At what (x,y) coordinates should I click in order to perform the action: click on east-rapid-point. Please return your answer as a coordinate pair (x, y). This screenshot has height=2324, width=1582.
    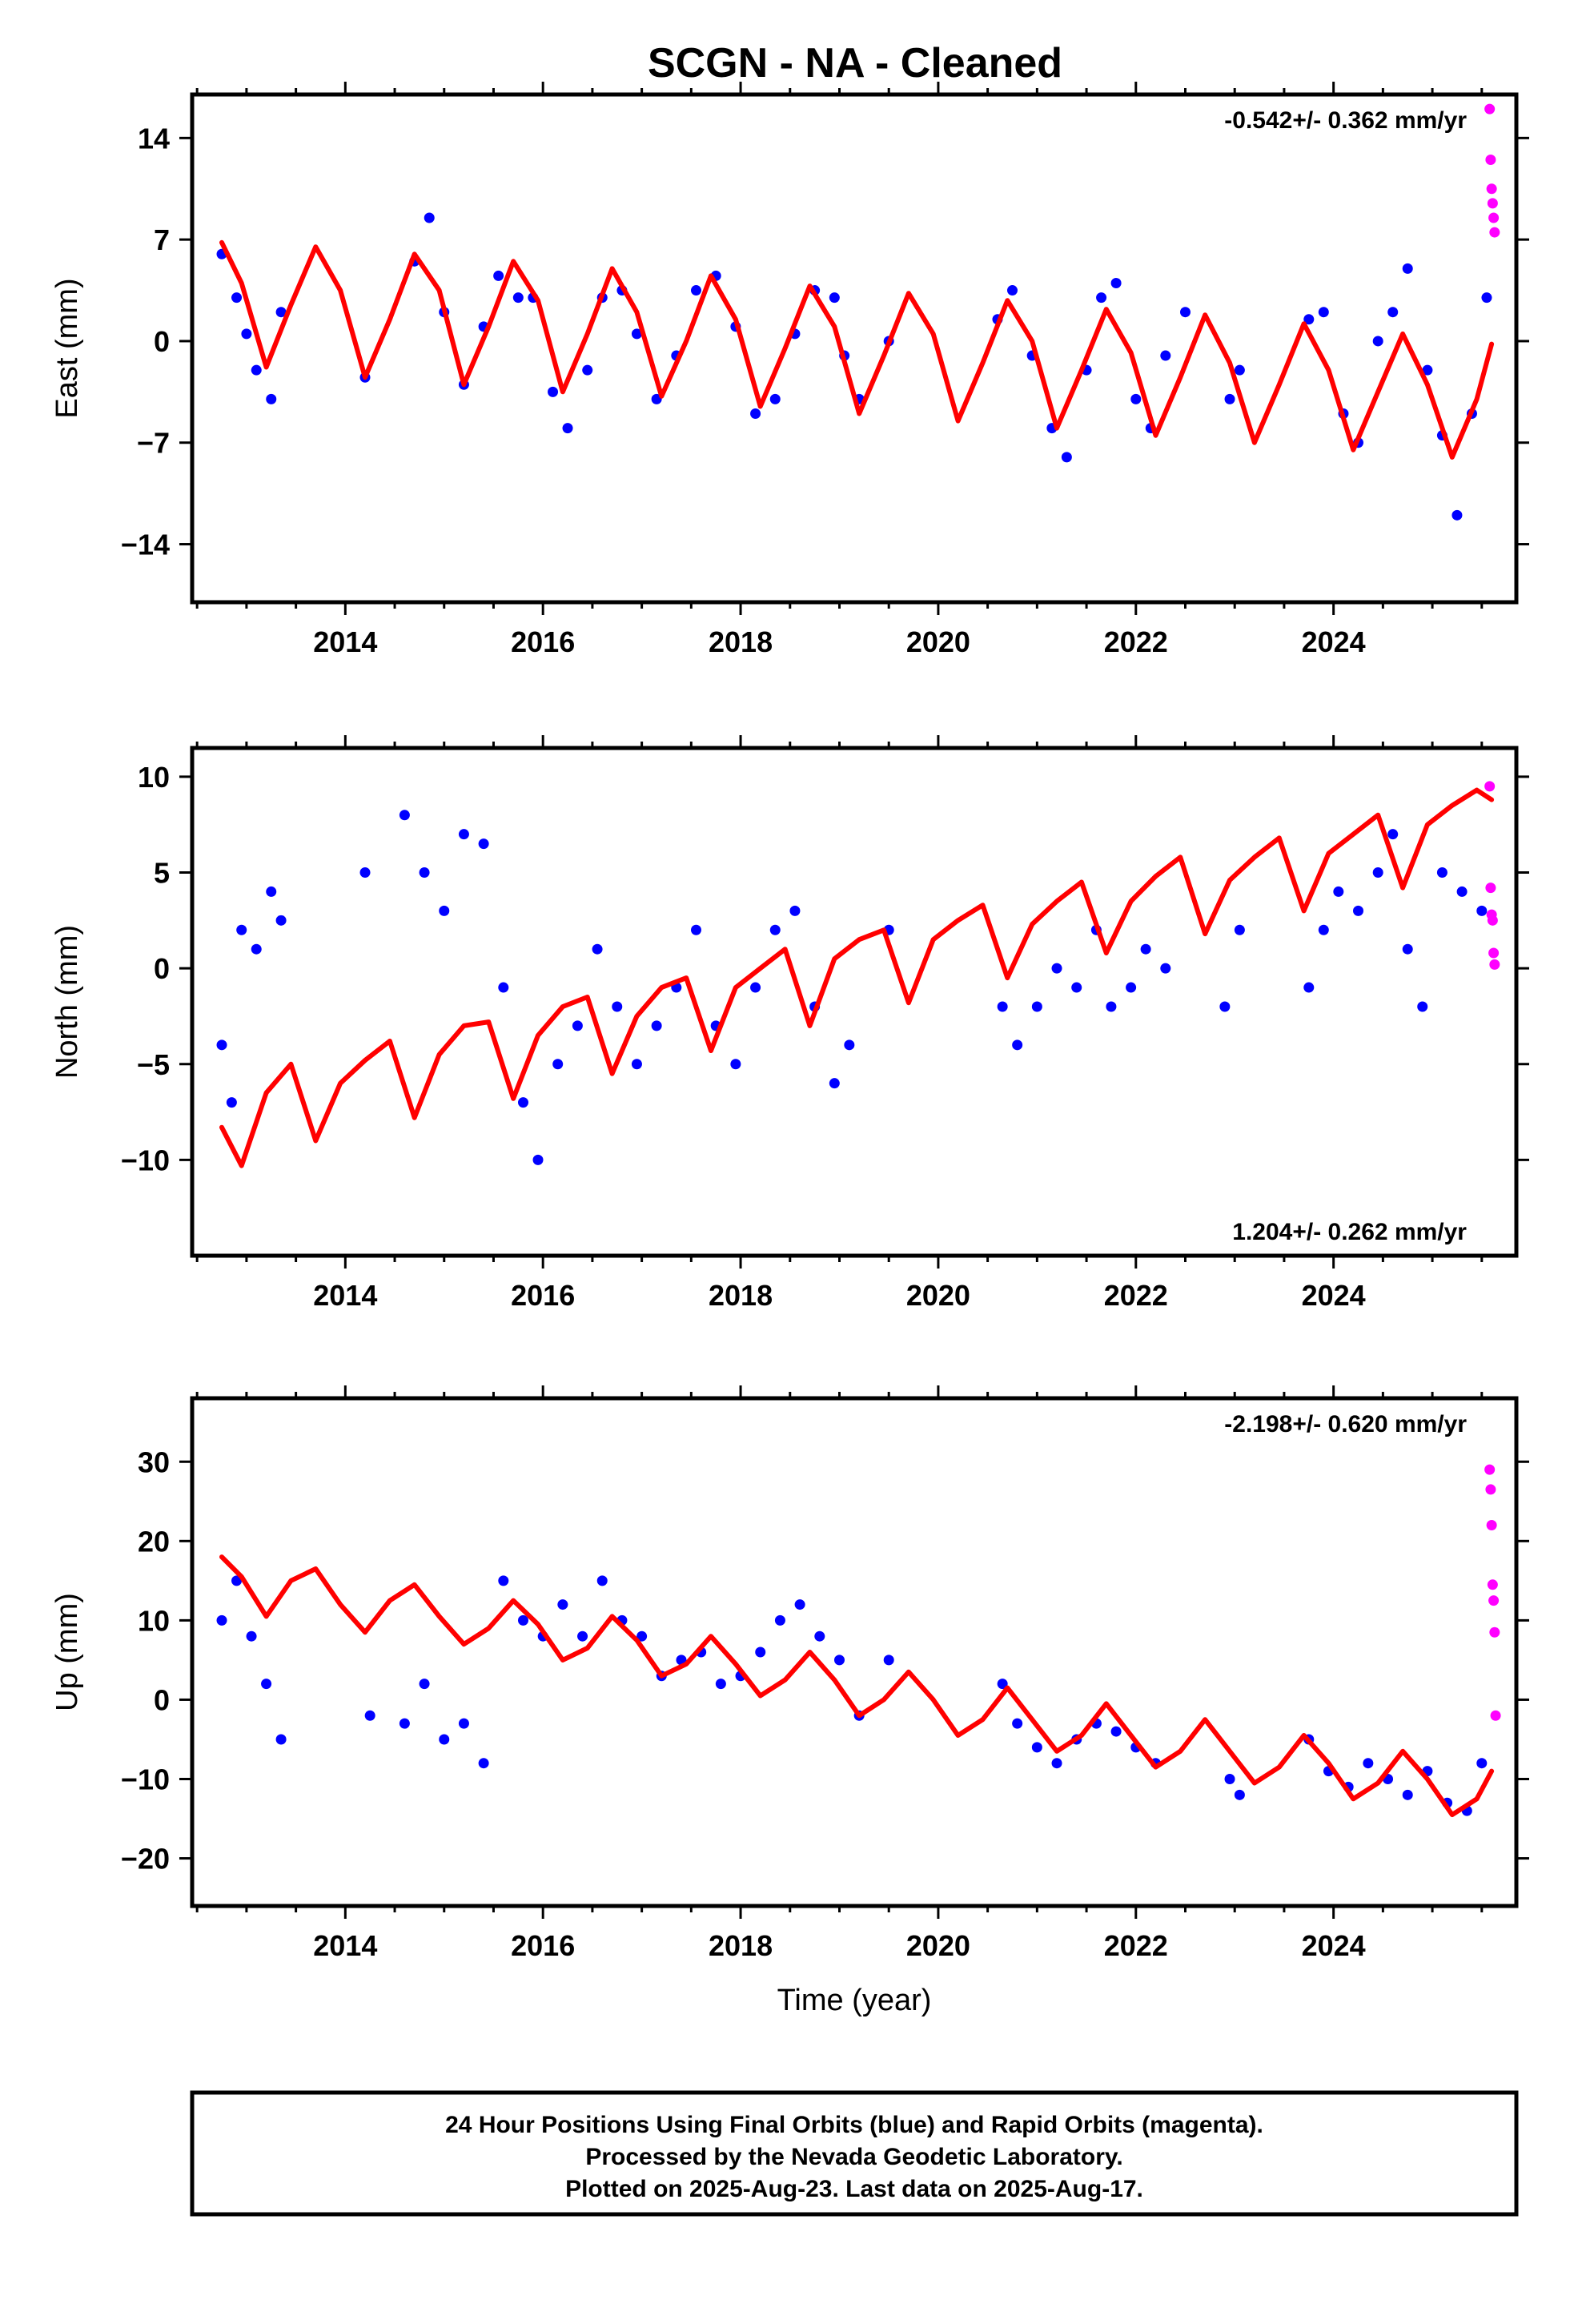
    Looking at the image, I should click on (1494, 232).